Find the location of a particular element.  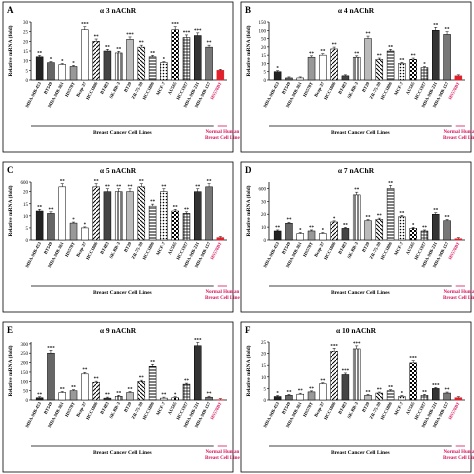

y-tick-label: 600 is located at coordinates (263, 189).